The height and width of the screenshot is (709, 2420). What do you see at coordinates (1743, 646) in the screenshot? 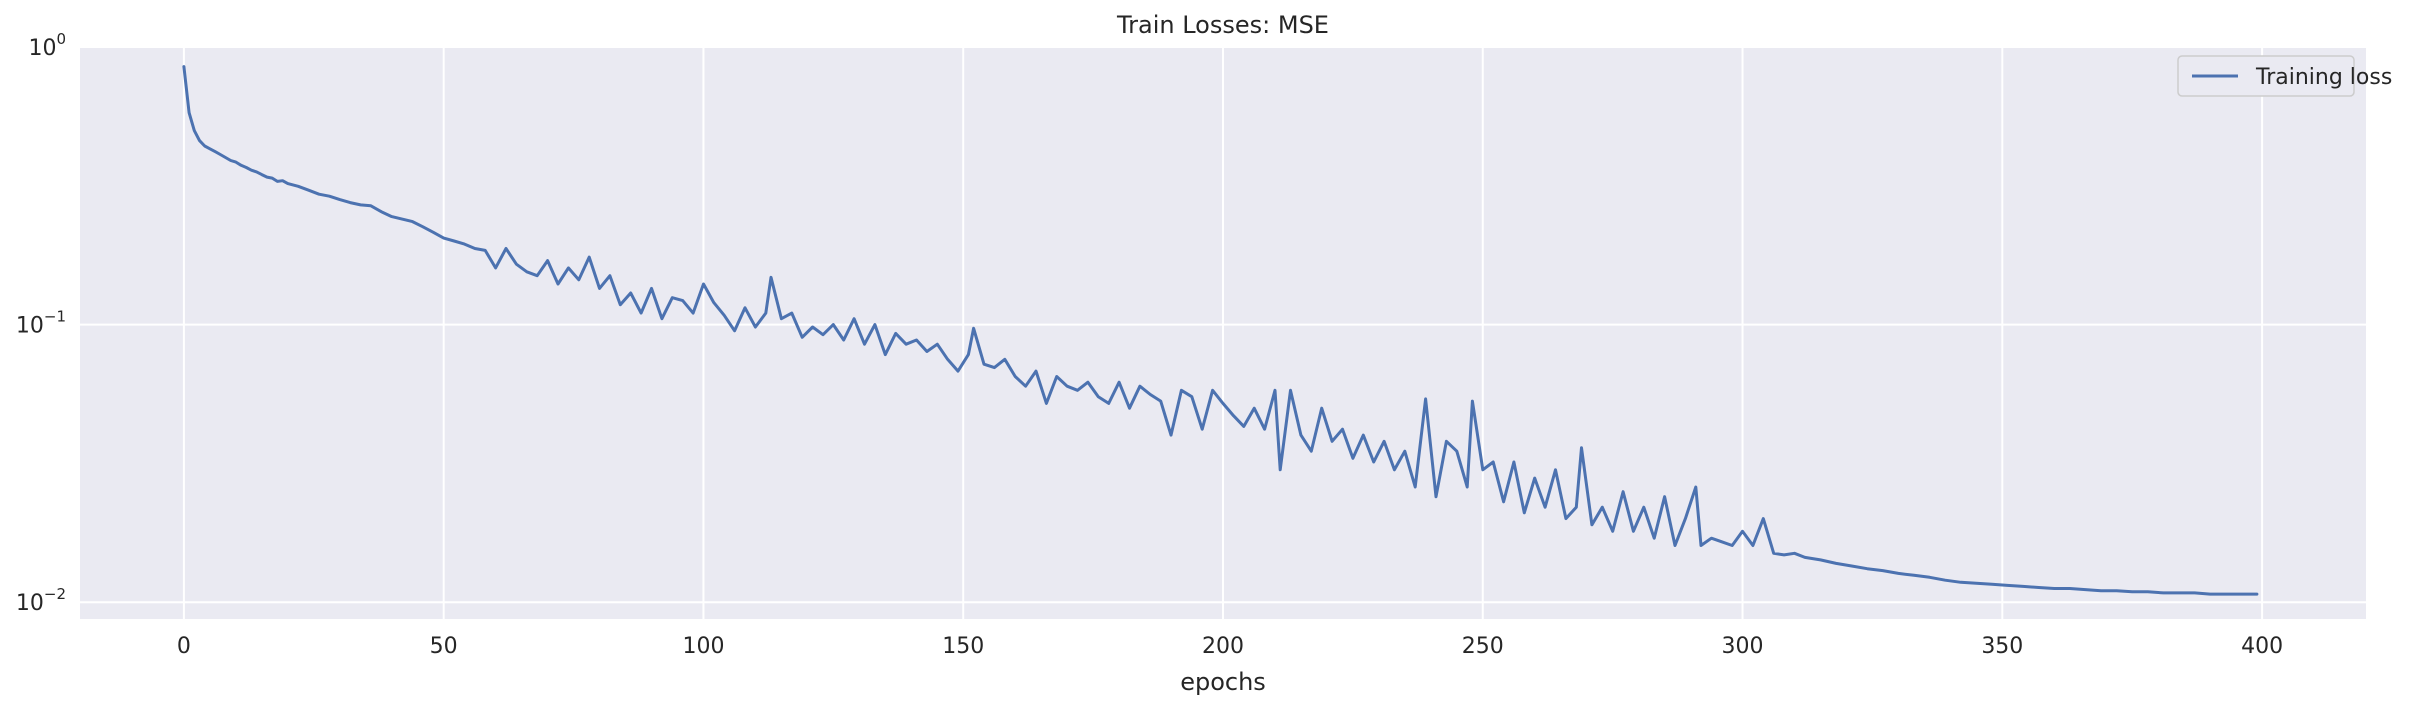
I see `x-tick-label: 300` at bounding box center [1743, 646].